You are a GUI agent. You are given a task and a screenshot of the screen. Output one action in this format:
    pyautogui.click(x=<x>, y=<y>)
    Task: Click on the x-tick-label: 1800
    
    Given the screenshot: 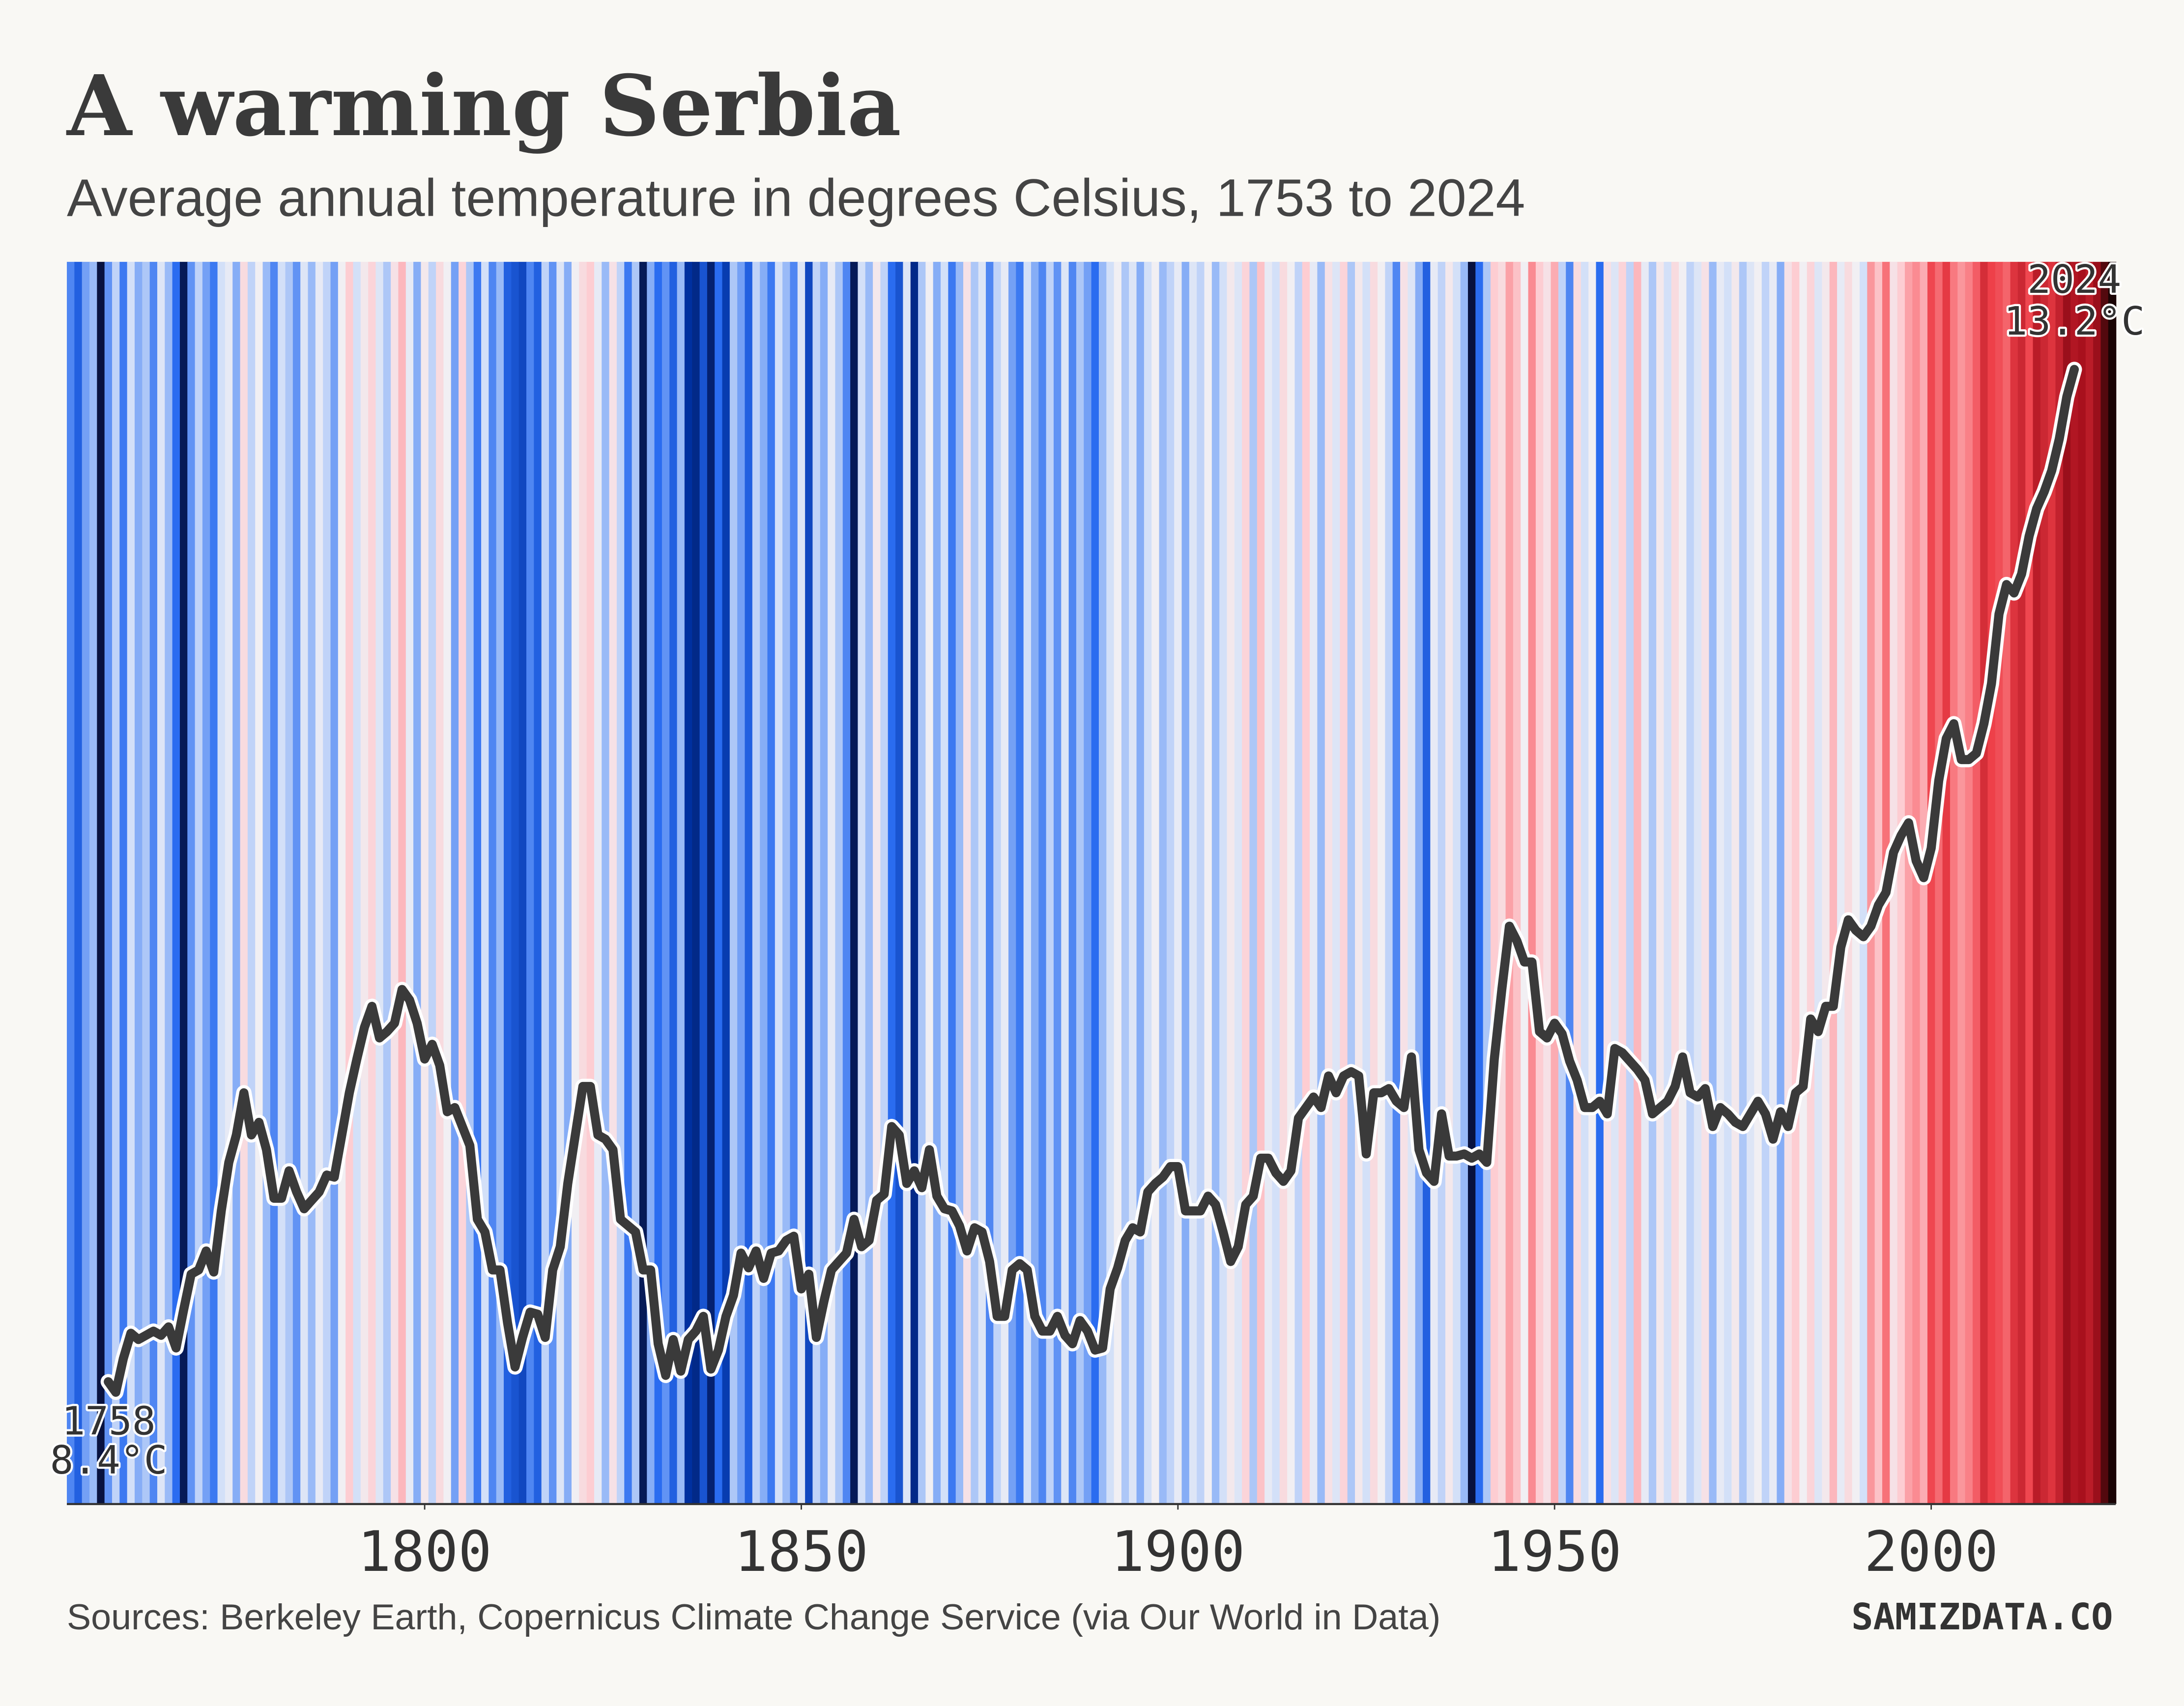 What is the action you would take?
    pyautogui.click(x=425, y=1551)
    